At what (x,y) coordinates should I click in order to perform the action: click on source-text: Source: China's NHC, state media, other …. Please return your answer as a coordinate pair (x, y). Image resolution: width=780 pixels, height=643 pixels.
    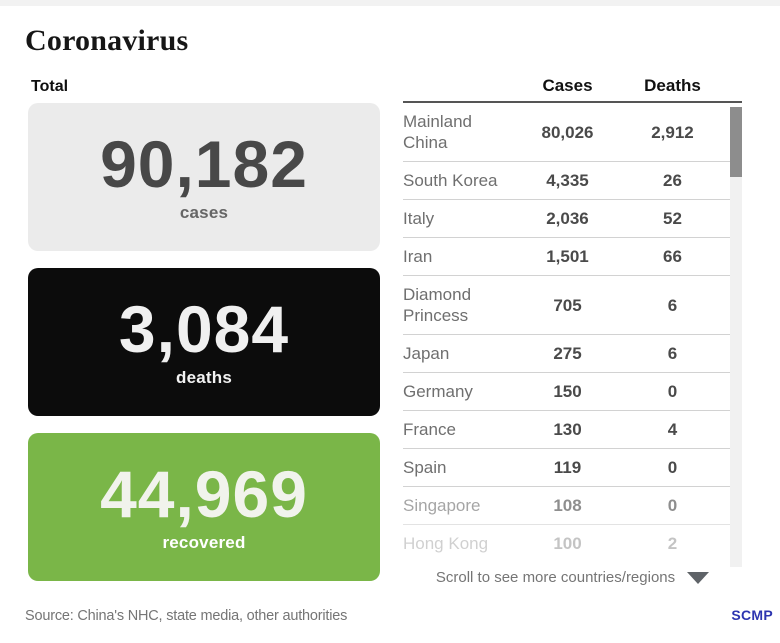
    Looking at the image, I should click on (186, 616).